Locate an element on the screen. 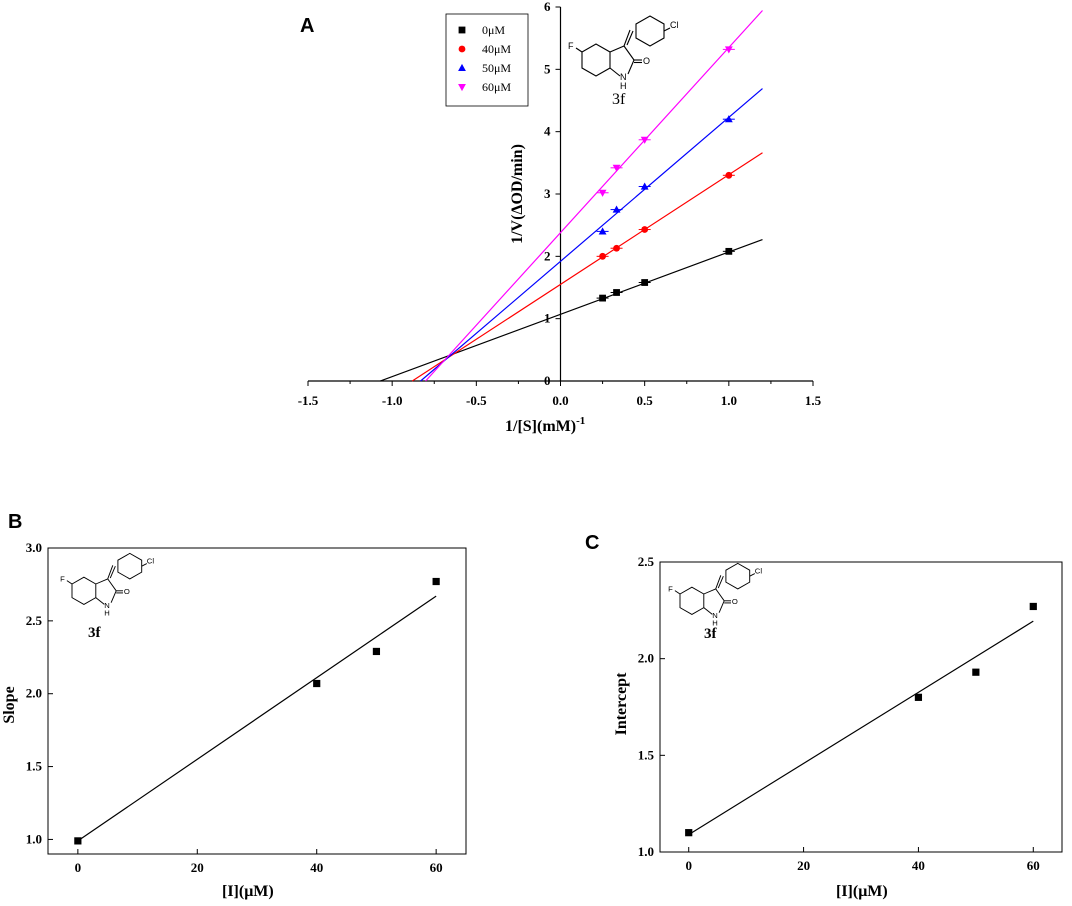 This screenshot has width=1072, height=906. legend-label: 50μM is located at coordinates (496, 68).